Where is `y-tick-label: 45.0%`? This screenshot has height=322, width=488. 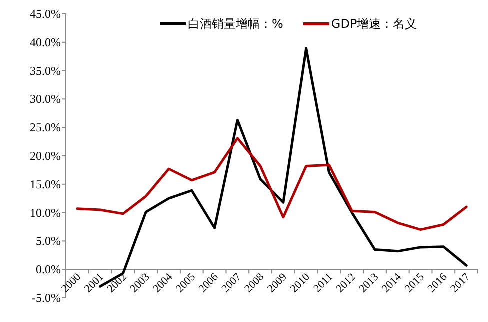
y-tick-label: 45.0% is located at coordinates (45, 14).